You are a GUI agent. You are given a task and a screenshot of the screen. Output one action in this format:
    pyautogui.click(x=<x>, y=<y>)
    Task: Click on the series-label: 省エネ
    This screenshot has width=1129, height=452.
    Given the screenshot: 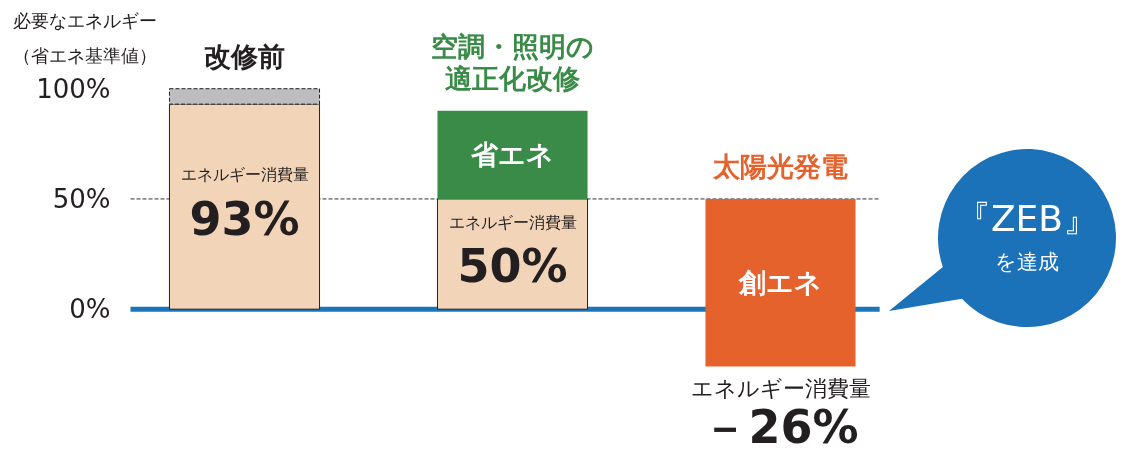 What is the action you would take?
    pyautogui.click(x=512, y=155)
    